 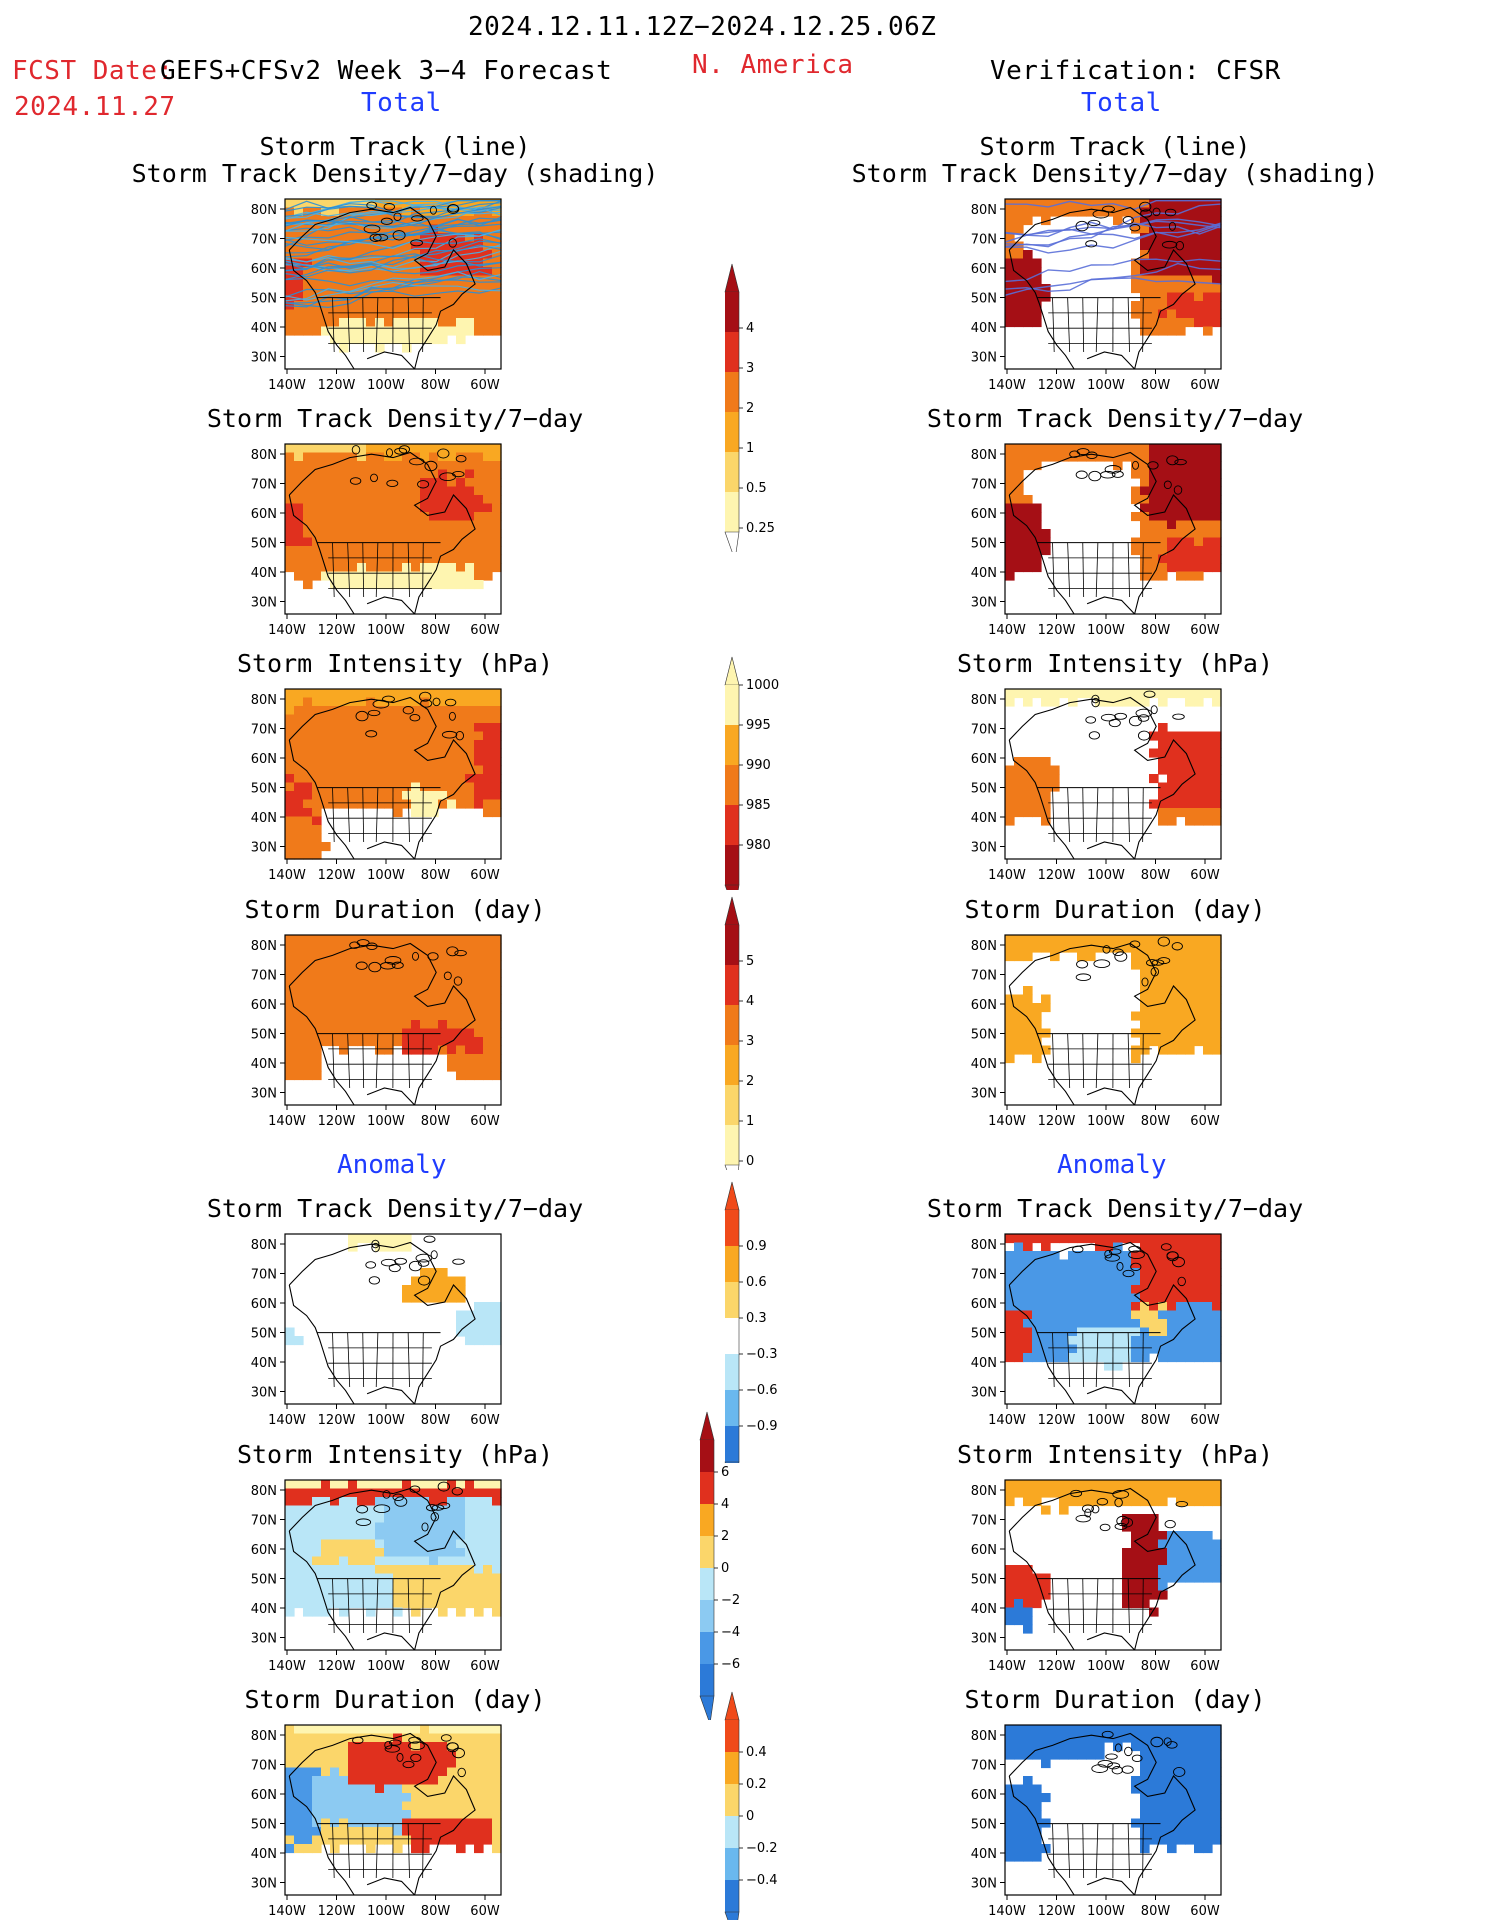 What do you see at coordinates (93, 71) in the screenshot?
I see `fcst-date-label: FCST Date:` at bounding box center [93, 71].